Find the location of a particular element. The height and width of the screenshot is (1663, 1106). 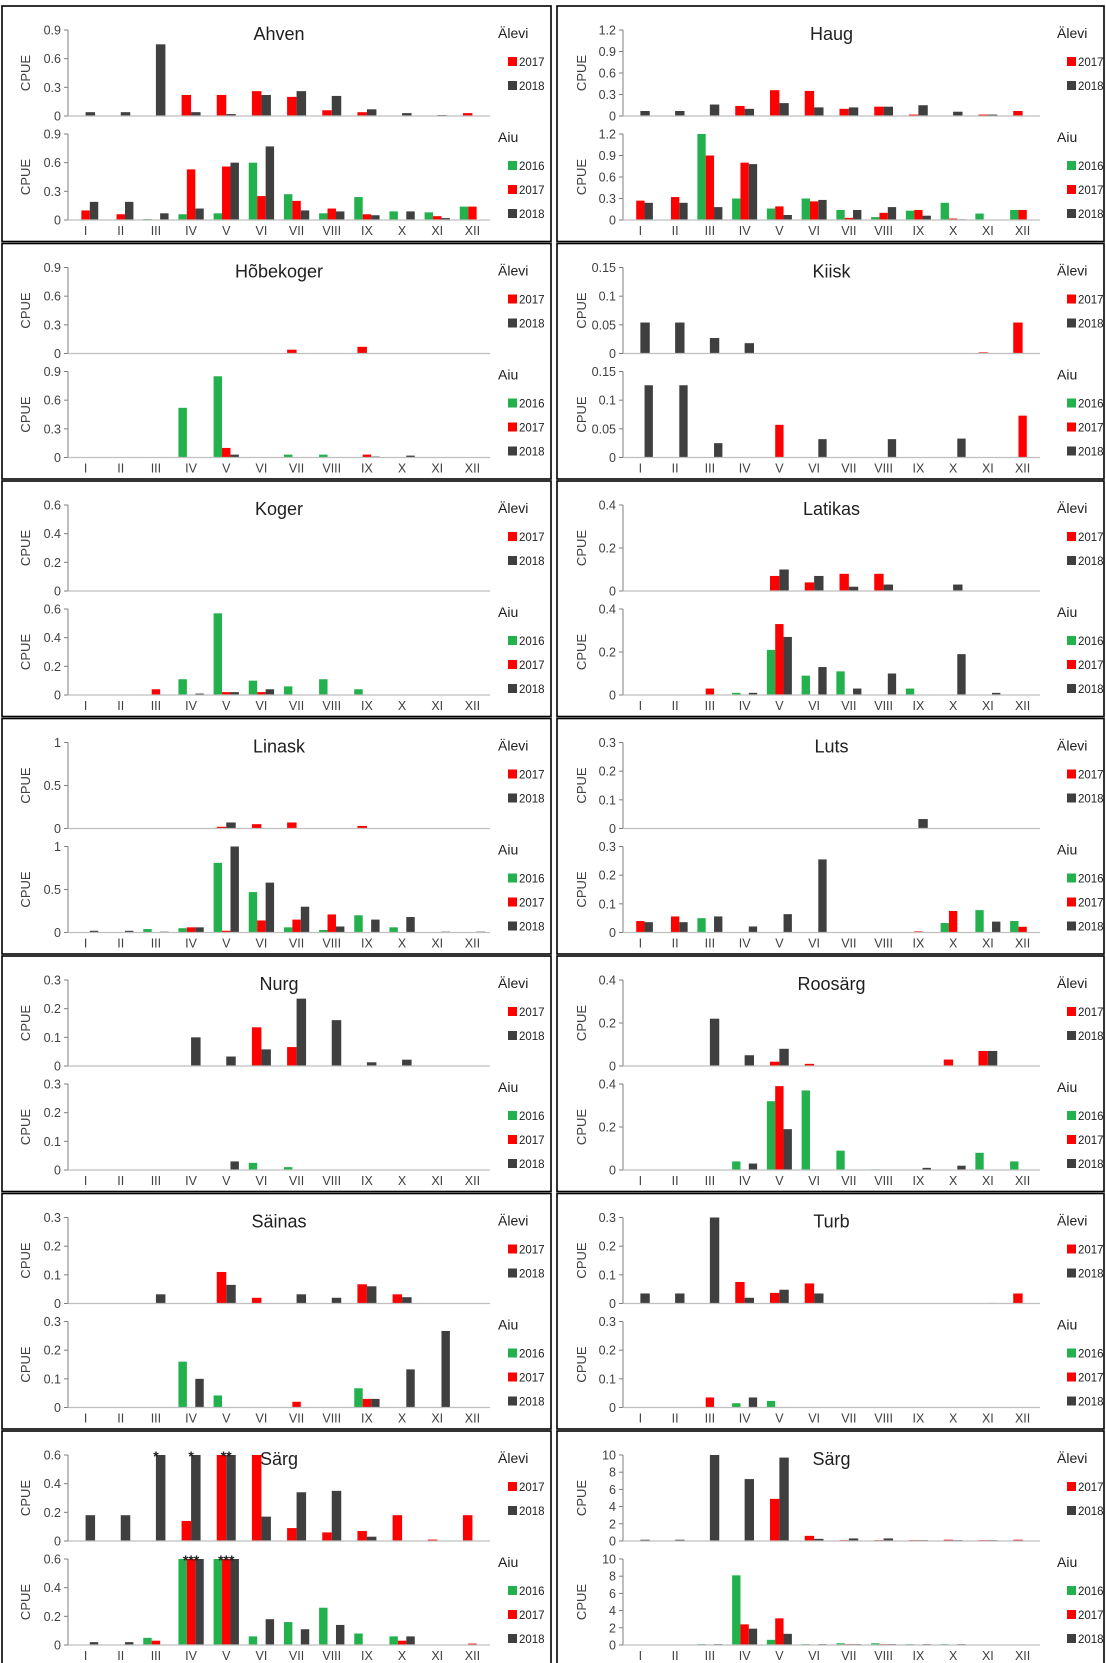

y-tick-label: 0.6 is located at coordinates (52, 610).